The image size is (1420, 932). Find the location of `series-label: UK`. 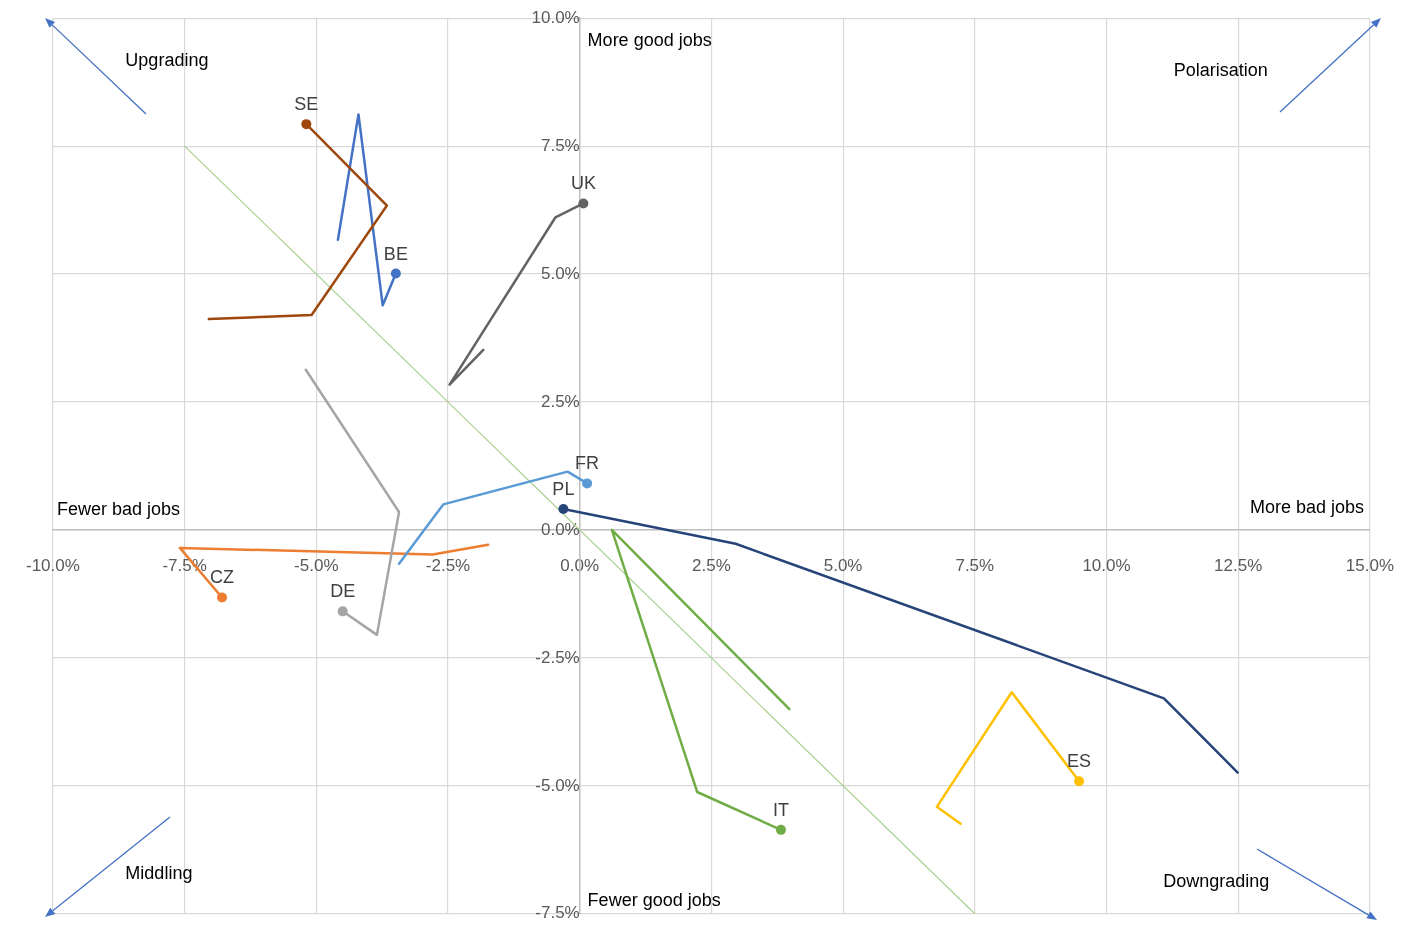

series-label: UK is located at coordinates (583, 183).